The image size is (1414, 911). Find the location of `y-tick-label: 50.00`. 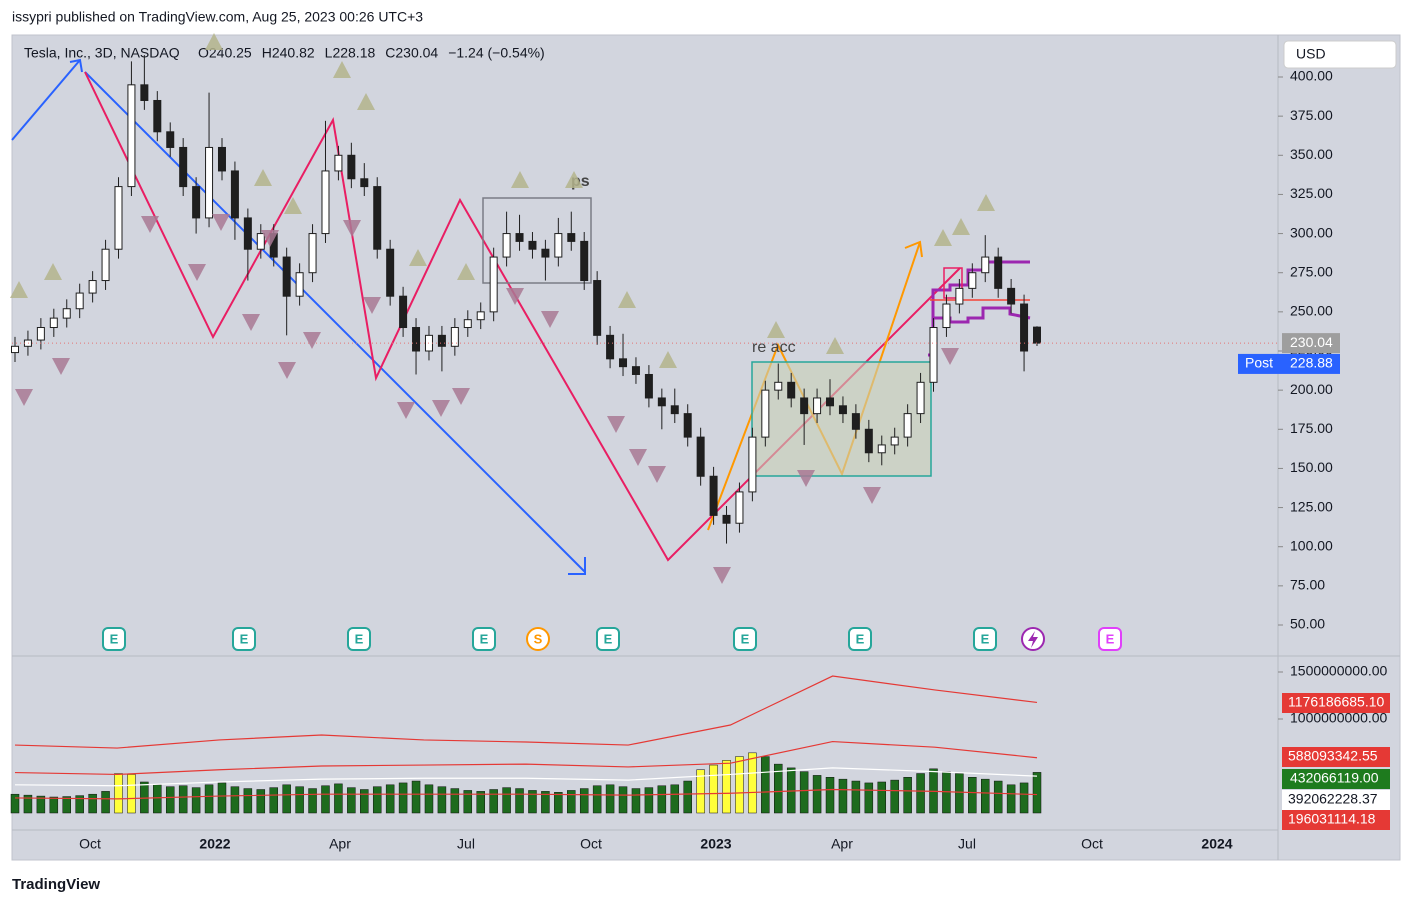

y-tick-label: 50.00 is located at coordinates (1307, 624).